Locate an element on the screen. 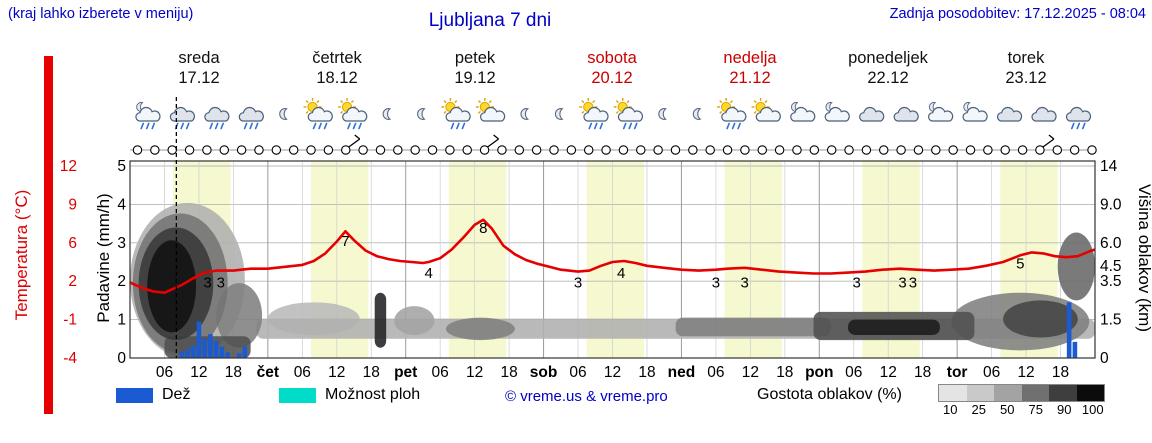  weather-icon-sun-cloud-rain is located at coordinates (732, 114).